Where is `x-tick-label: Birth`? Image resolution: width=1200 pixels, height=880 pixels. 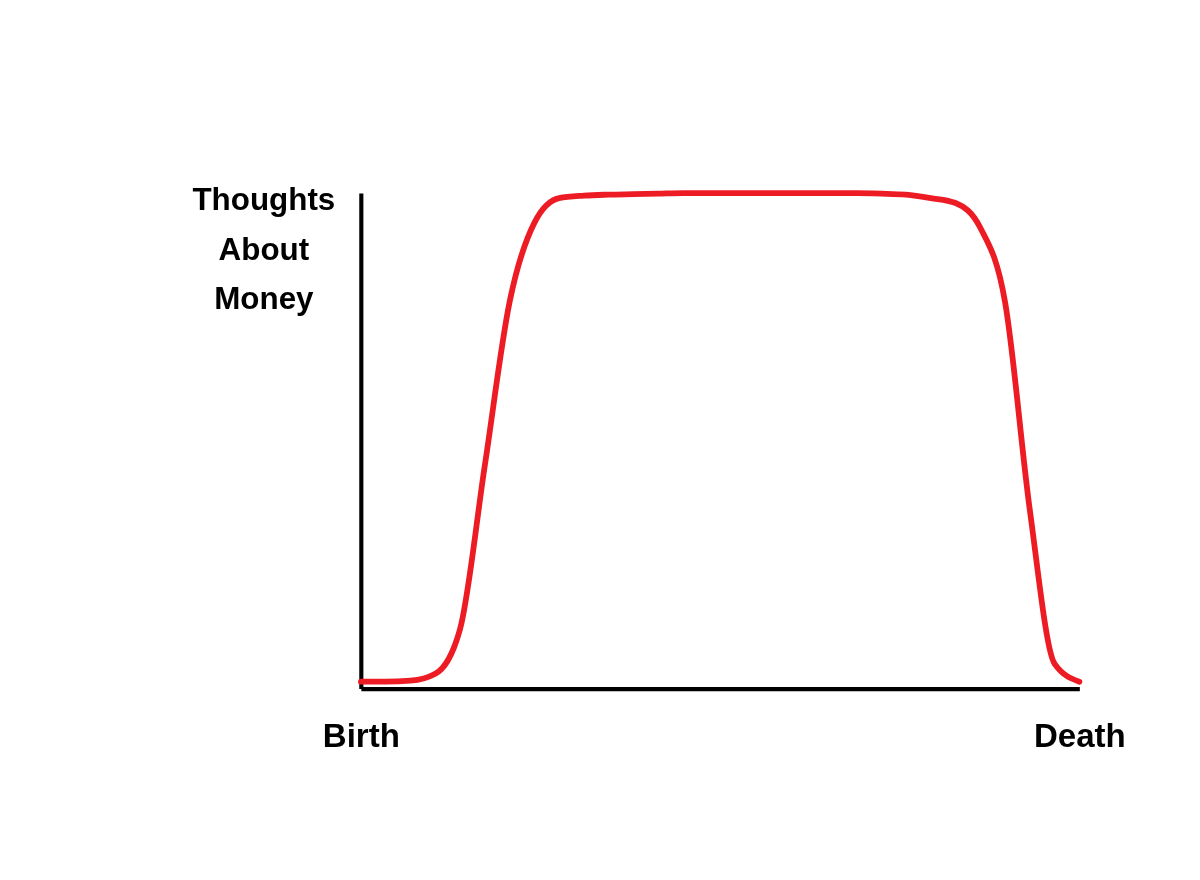
x-tick-label: Birth is located at coordinates (361, 735).